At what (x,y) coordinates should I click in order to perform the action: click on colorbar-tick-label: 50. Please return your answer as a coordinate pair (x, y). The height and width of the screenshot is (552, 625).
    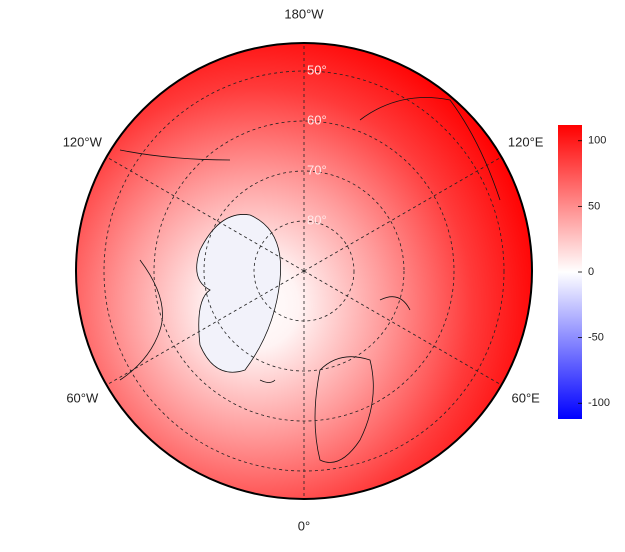
    Looking at the image, I should click on (594, 206).